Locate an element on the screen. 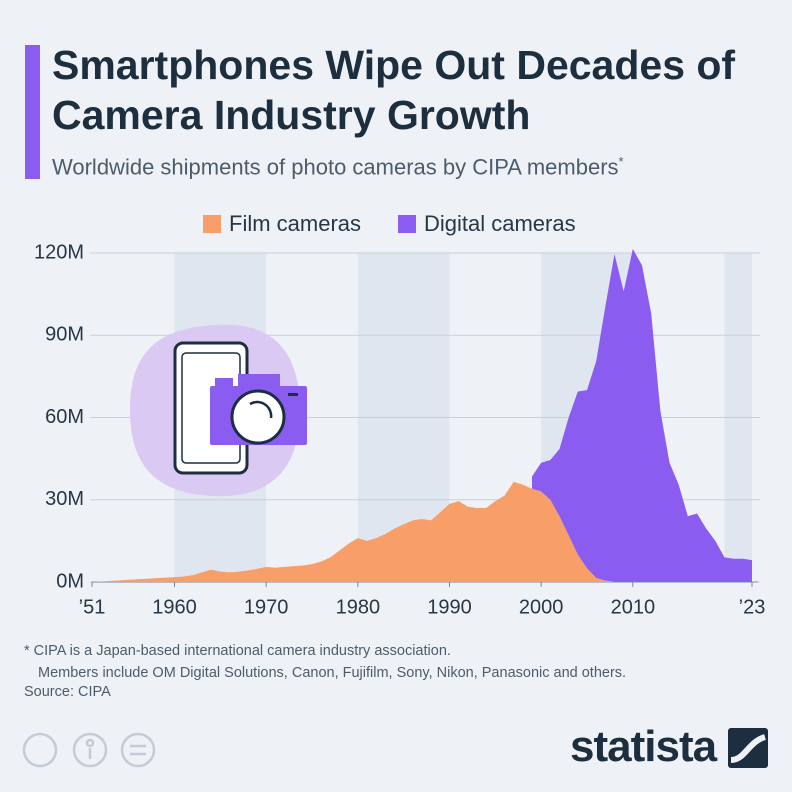 The width and height of the screenshot is (792, 792). x-tick-label: 1970 is located at coordinates (266, 607).